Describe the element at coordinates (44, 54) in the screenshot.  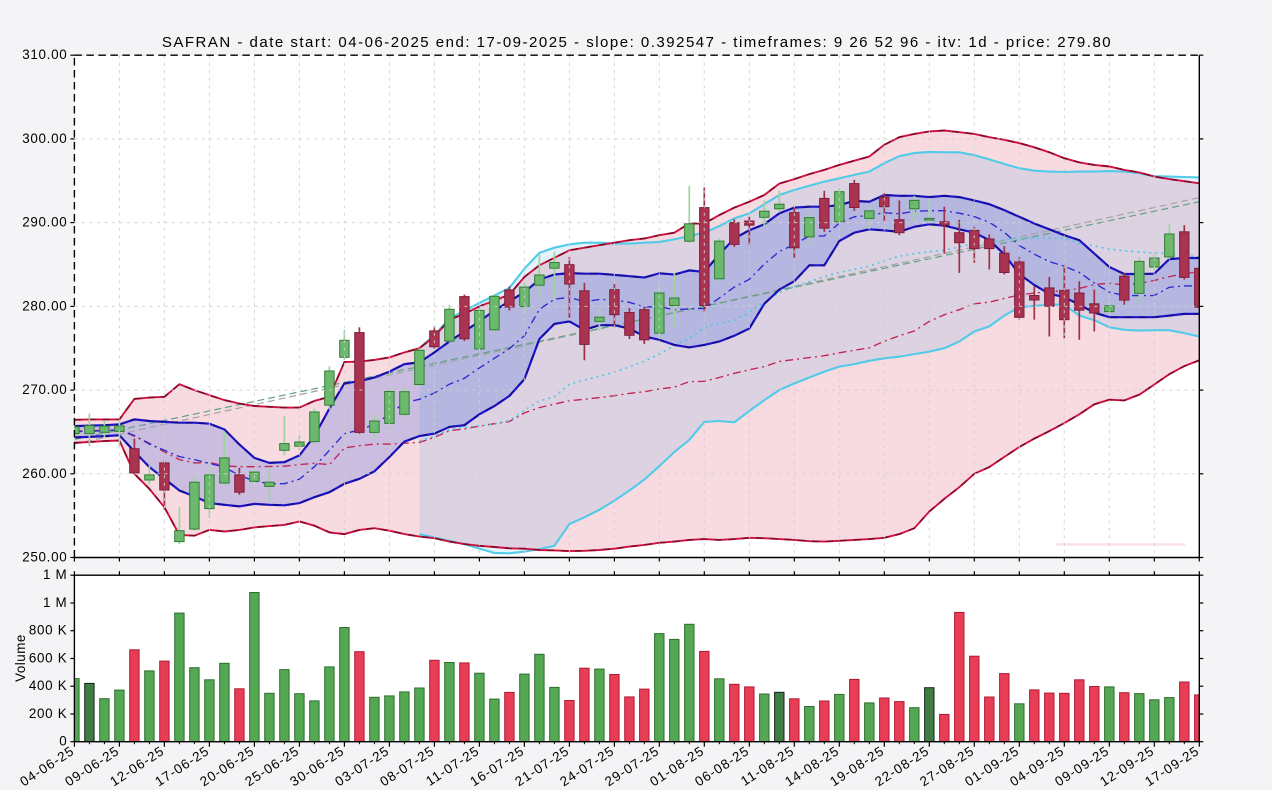
I see `svg-text: 310.00` at that location.